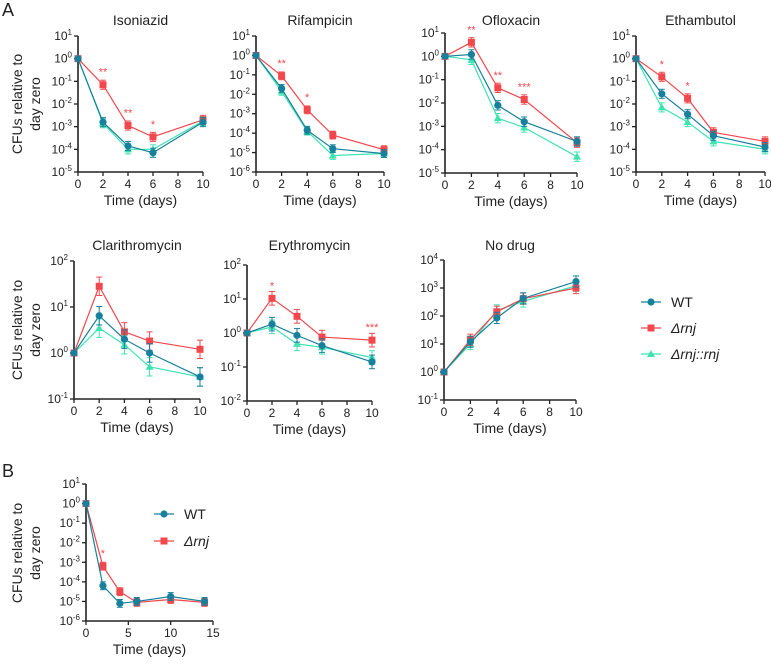  What do you see at coordinates (310, 245) in the screenshot?
I see `chart-title: Erythromycin` at bounding box center [310, 245].